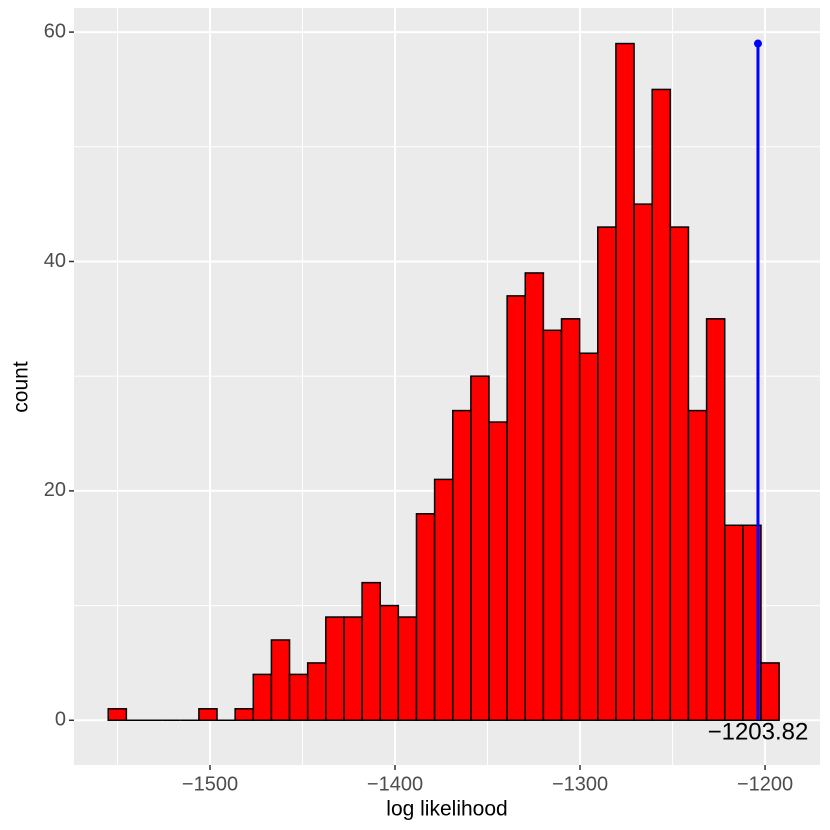 This screenshot has height=830, width=830. Describe the element at coordinates (21, 387) in the screenshot. I see `y-axis-title: count` at that location.